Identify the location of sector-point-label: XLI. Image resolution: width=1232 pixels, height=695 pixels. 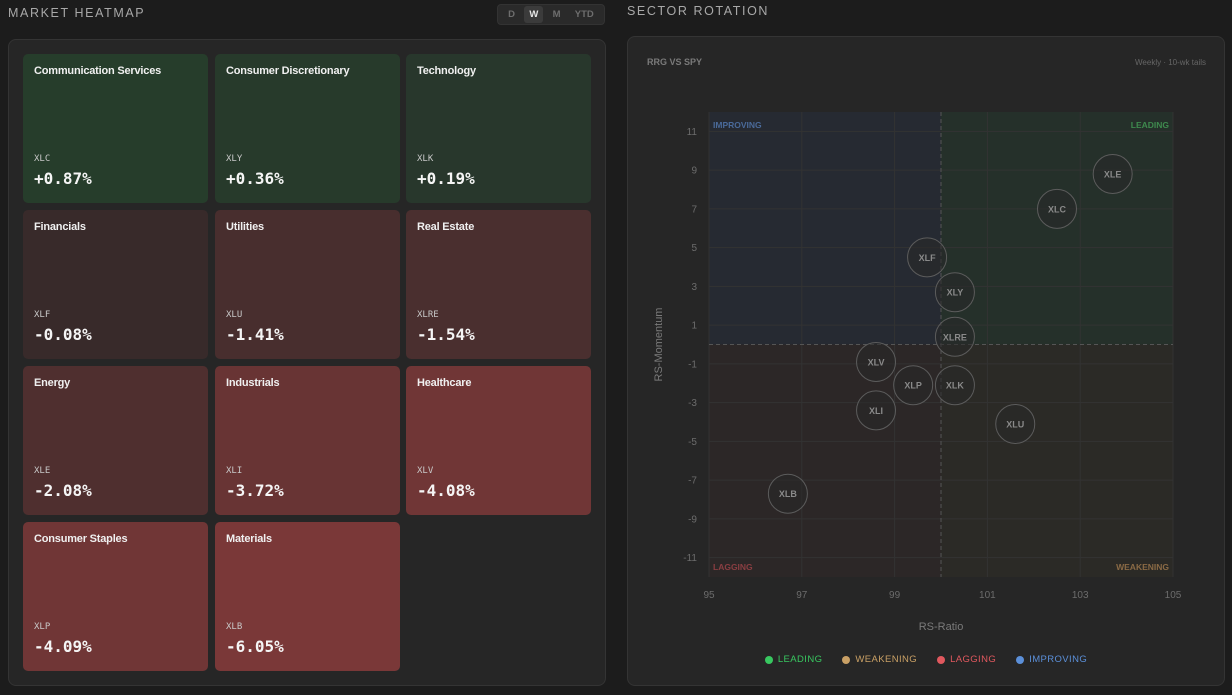
(876, 411).